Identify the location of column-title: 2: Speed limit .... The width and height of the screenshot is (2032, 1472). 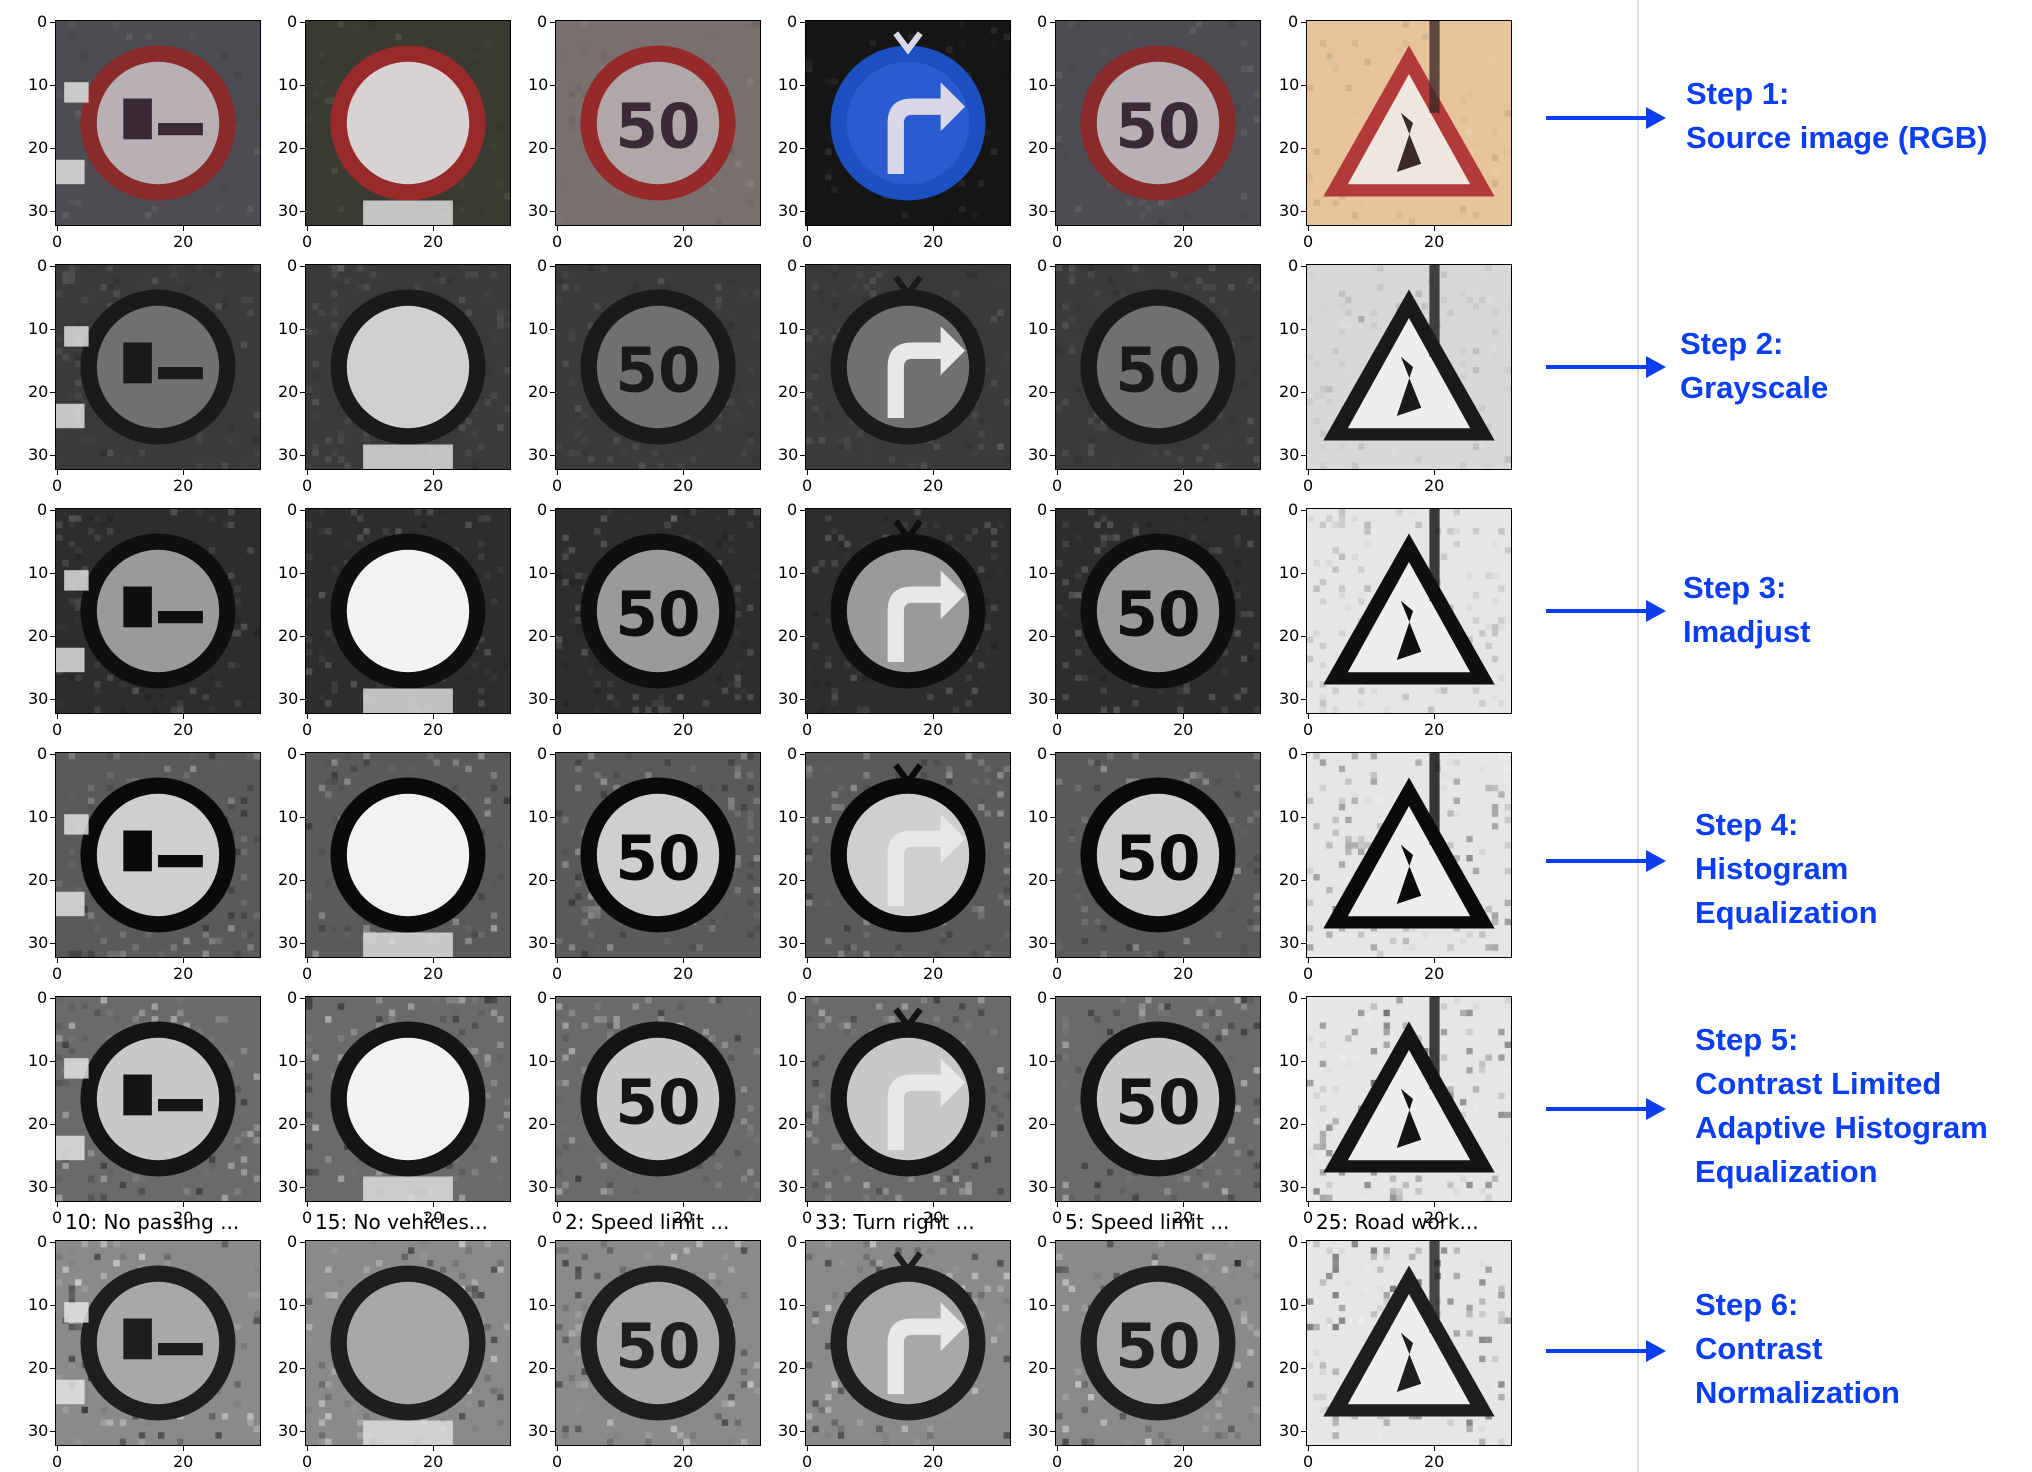
(647, 1222).